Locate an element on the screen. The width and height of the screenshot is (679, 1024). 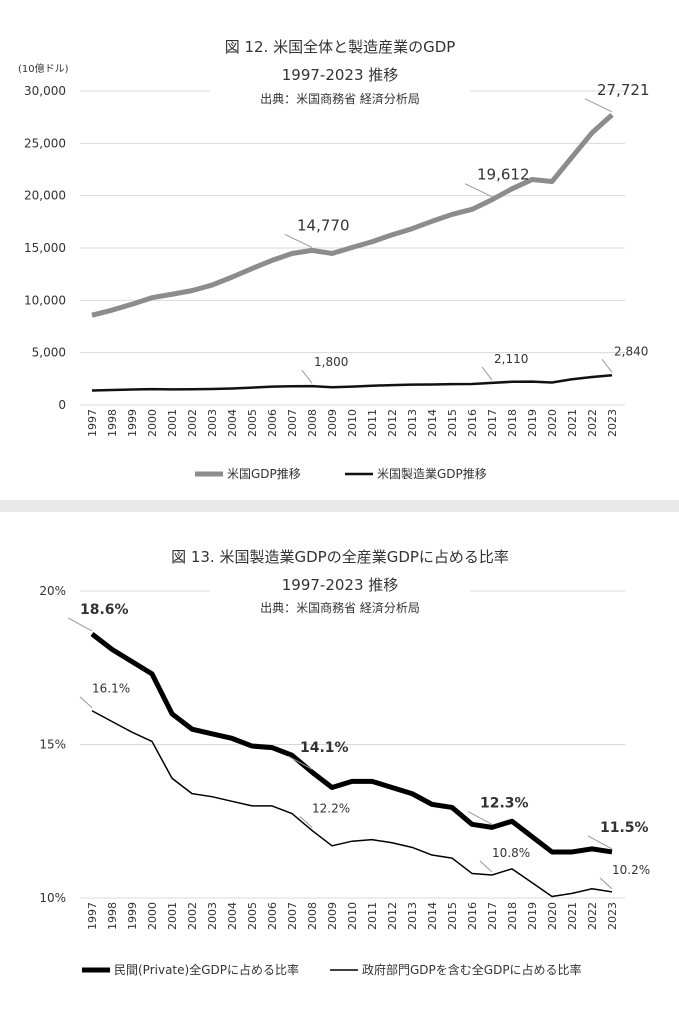
x-tick-label: 2012 is located at coordinates (392, 916).